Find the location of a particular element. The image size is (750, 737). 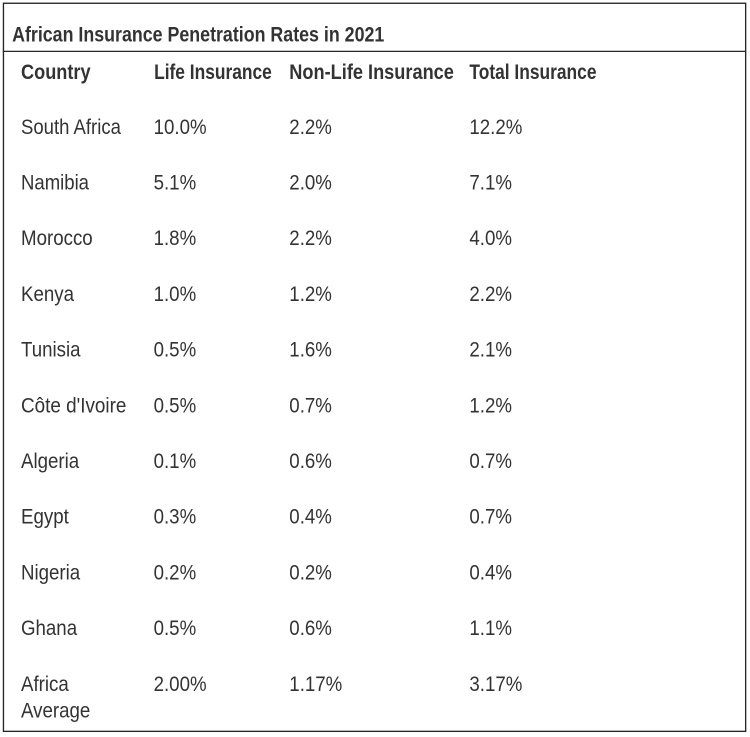

svg-text: Kenya is located at coordinates (47, 294).